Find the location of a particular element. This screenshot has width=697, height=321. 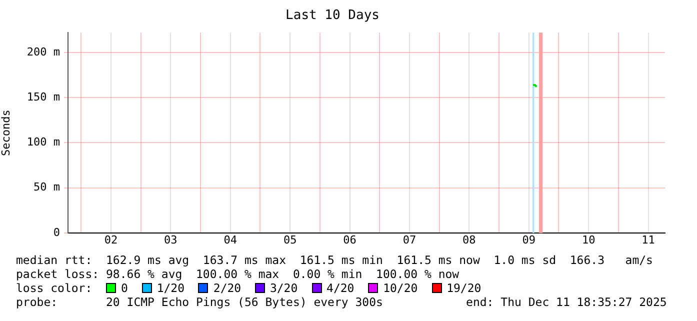

y-tick-label: 100 m is located at coordinates (43, 142).